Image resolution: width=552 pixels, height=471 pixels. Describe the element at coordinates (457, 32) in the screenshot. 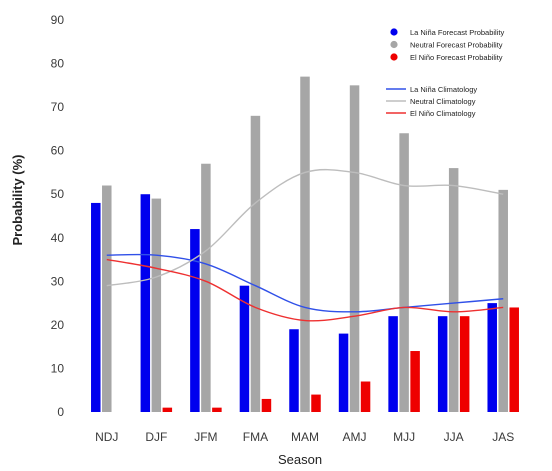

I see `legend-label: La Niña Forecast Probability` at that location.